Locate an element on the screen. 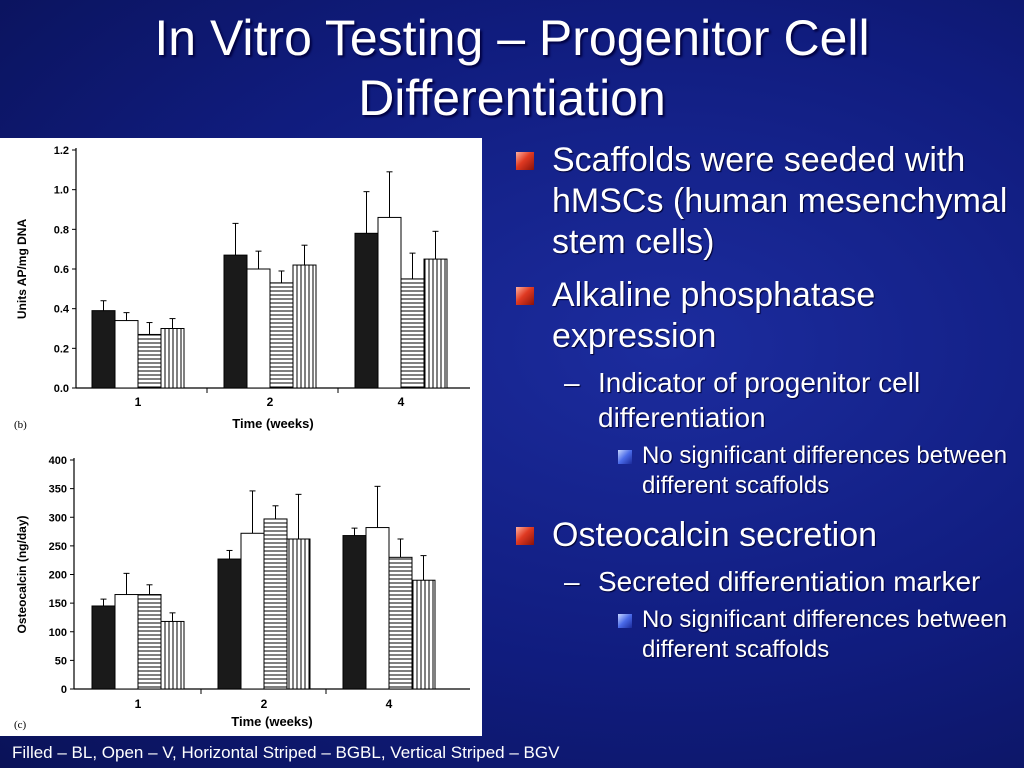  panel-label: (c) is located at coordinates (20, 725).